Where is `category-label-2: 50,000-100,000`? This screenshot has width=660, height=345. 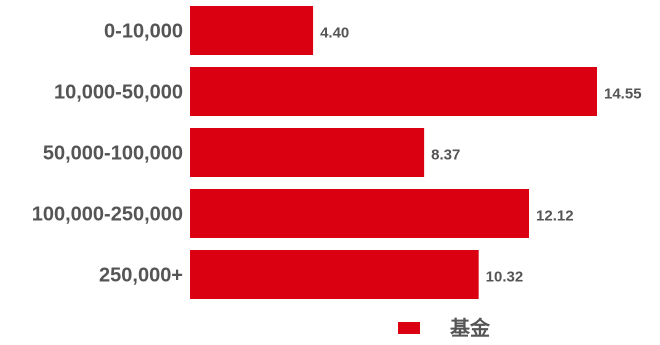
category-label-2: 50,000-100,000 is located at coordinates (113, 154).